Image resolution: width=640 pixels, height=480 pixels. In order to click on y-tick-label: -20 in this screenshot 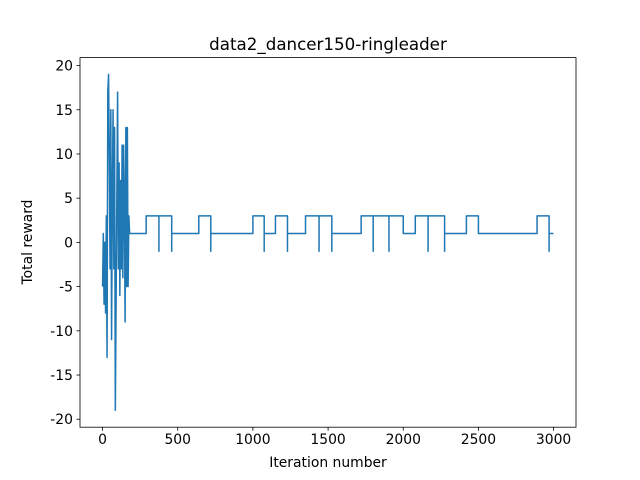, I will do `click(61, 420)`.